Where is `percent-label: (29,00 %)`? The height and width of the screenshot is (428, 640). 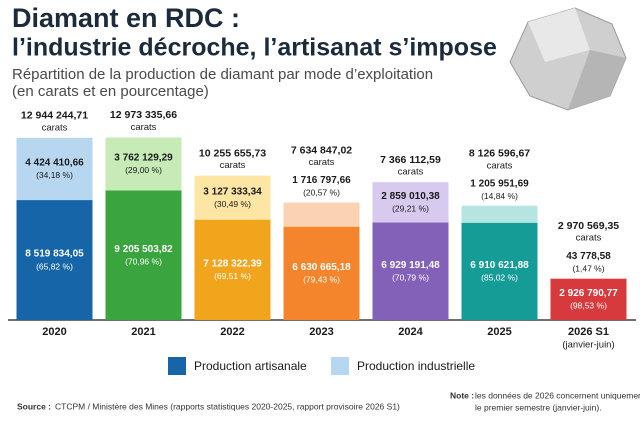 percent-label: (29,00 %) is located at coordinates (143, 170).